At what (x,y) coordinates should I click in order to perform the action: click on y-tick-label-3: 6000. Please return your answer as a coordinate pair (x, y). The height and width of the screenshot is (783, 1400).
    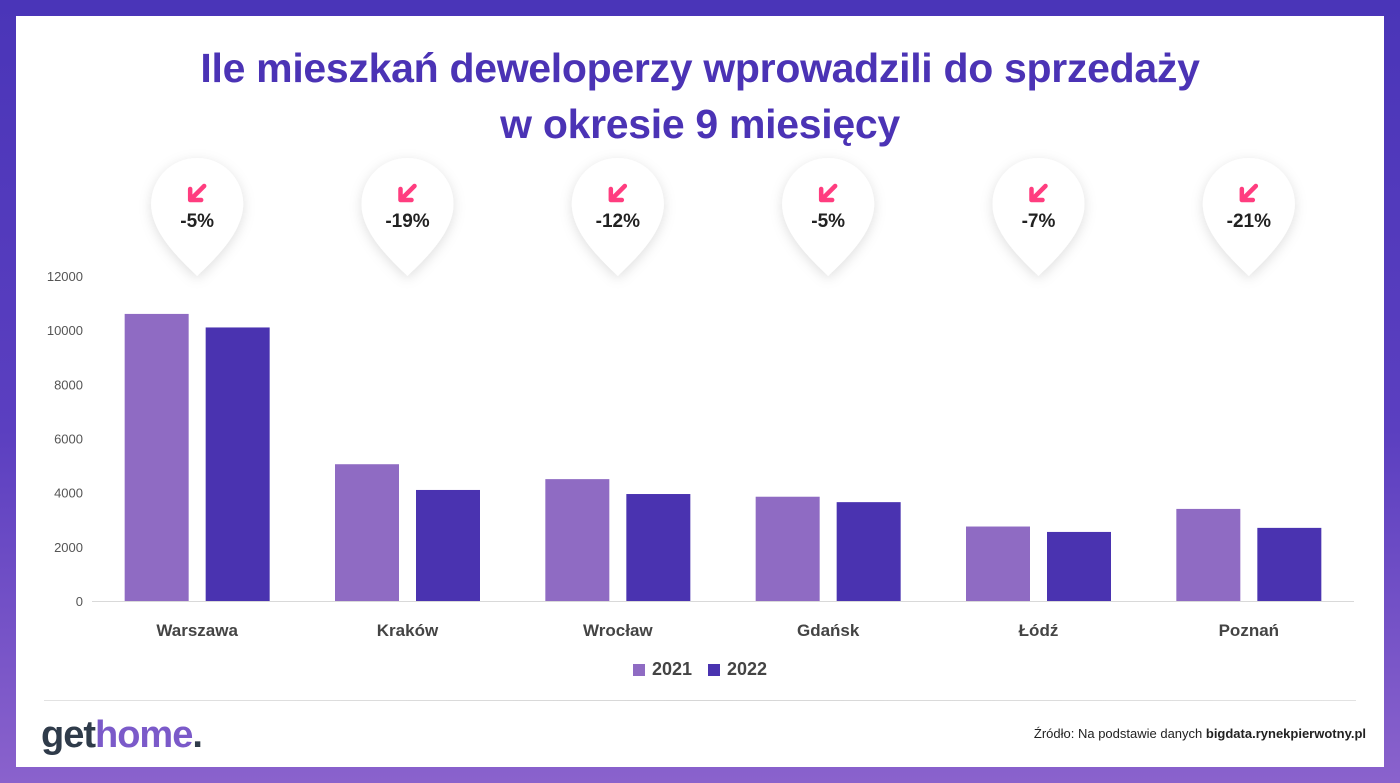
    Looking at the image, I should click on (68, 439).